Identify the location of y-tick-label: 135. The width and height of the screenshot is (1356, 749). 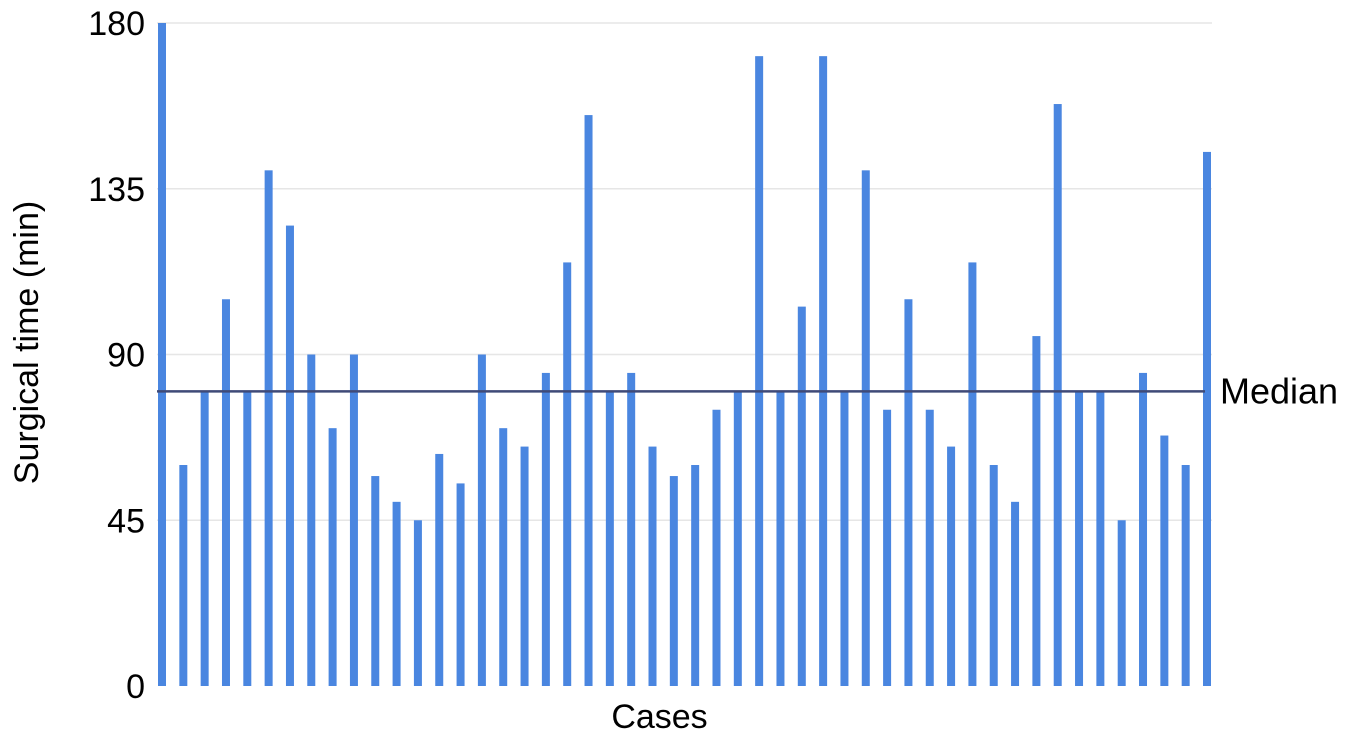
(116, 190).